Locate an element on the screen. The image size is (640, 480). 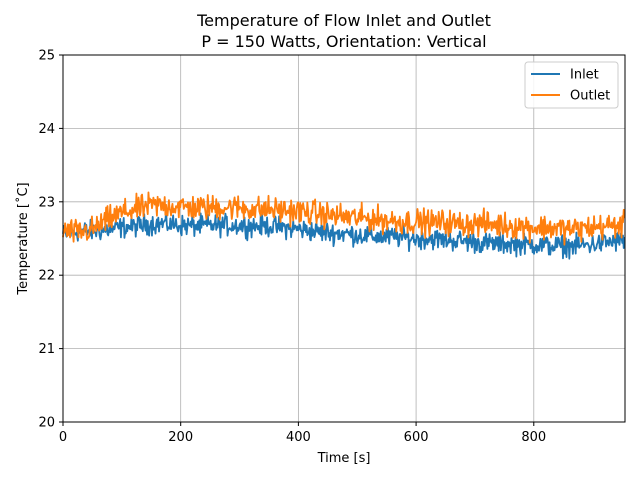
y-tick-label: 23 is located at coordinates (46, 202).